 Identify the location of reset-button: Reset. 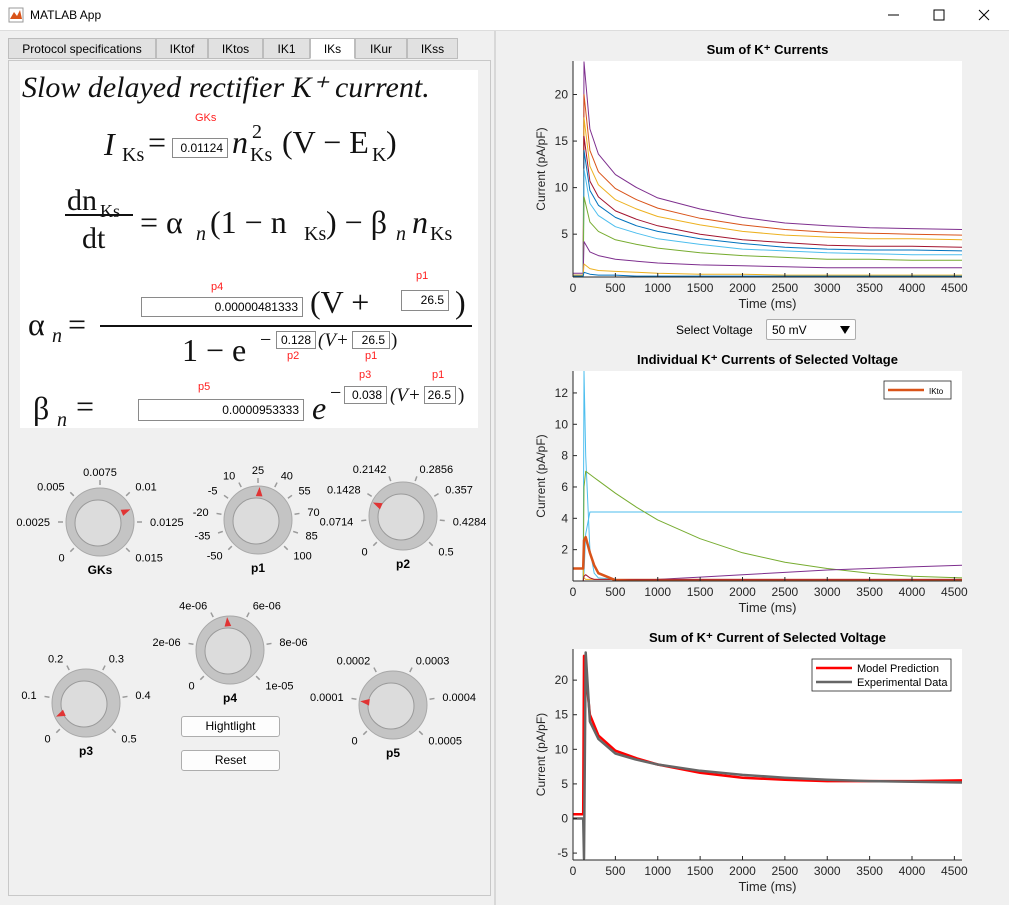
(230, 760).